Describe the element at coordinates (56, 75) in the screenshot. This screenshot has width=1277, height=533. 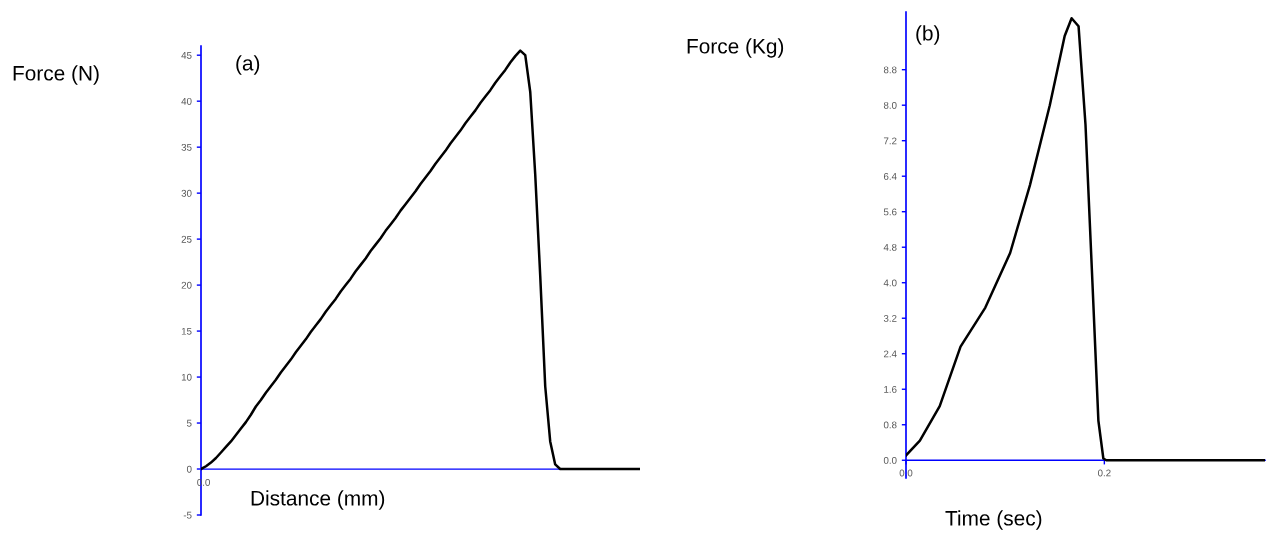
I see `y-axis-title: Force (N)` at that location.